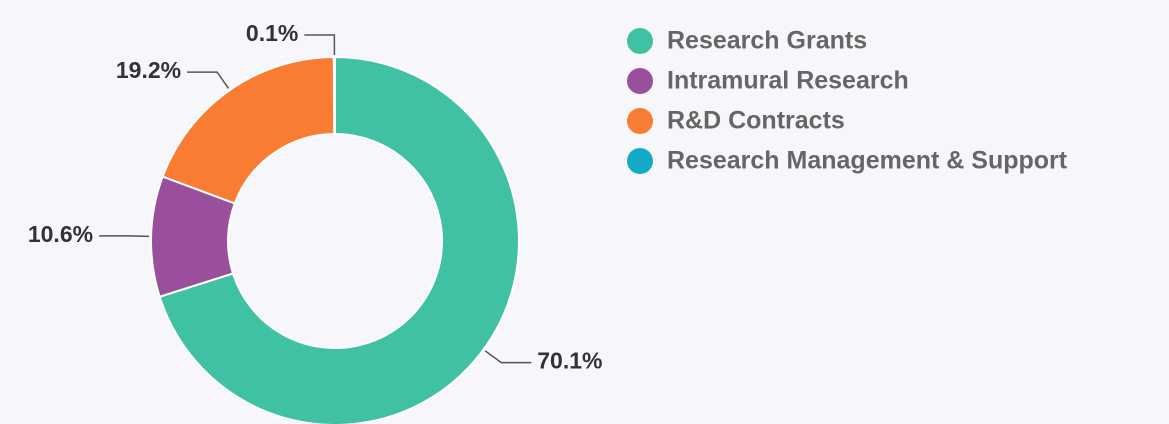 The height and width of the screenshot is (424, 1169). Describe the element at coordinates (788, 81) in the screenshot. I see `legend-label: Intramural Research` at that location.